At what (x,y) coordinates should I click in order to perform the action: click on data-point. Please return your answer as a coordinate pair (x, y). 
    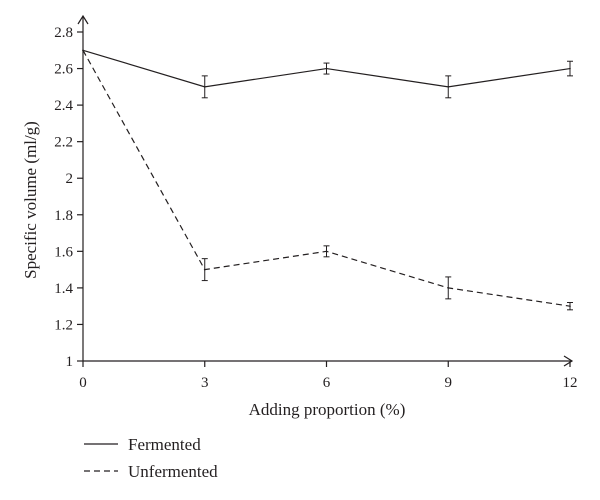
    Looking at the image, I should click on (83, 50).